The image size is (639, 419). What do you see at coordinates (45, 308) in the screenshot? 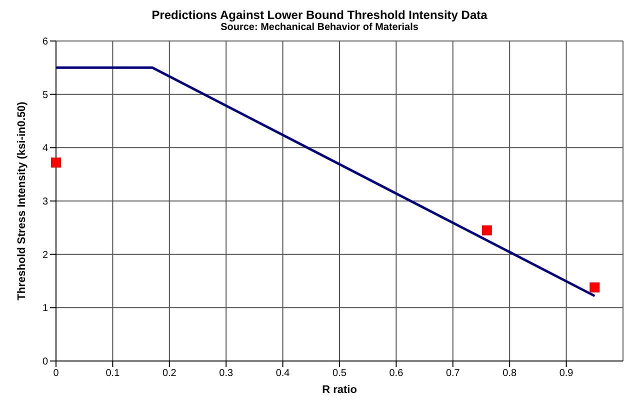
I see `y-tick-label: 1` at bounding box center [45, 308].